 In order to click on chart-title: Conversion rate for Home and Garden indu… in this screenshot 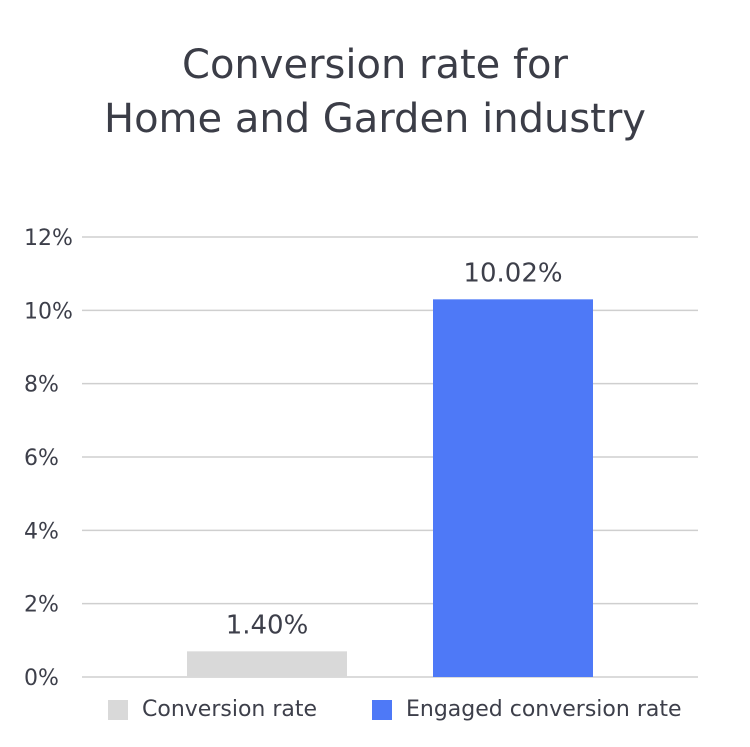, I will do `click(375, 92)`.